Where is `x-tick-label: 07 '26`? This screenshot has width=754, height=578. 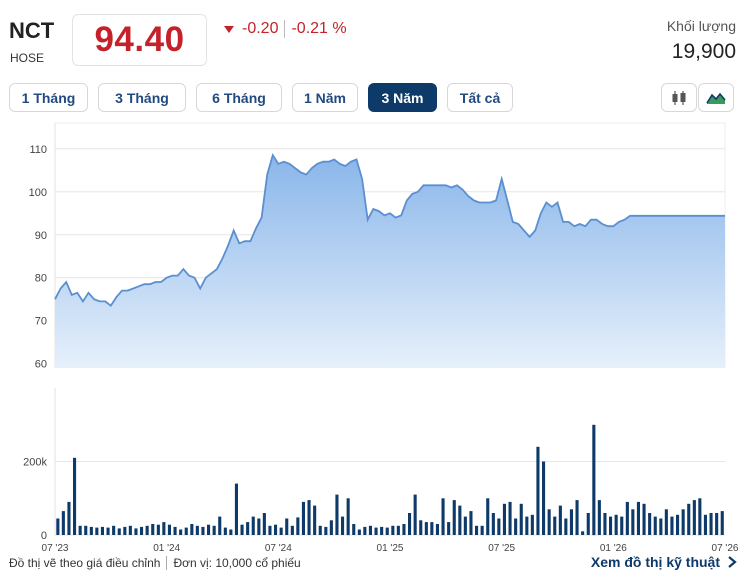 x-tick-label: 07 '26 is located at coordinates (725, 548).